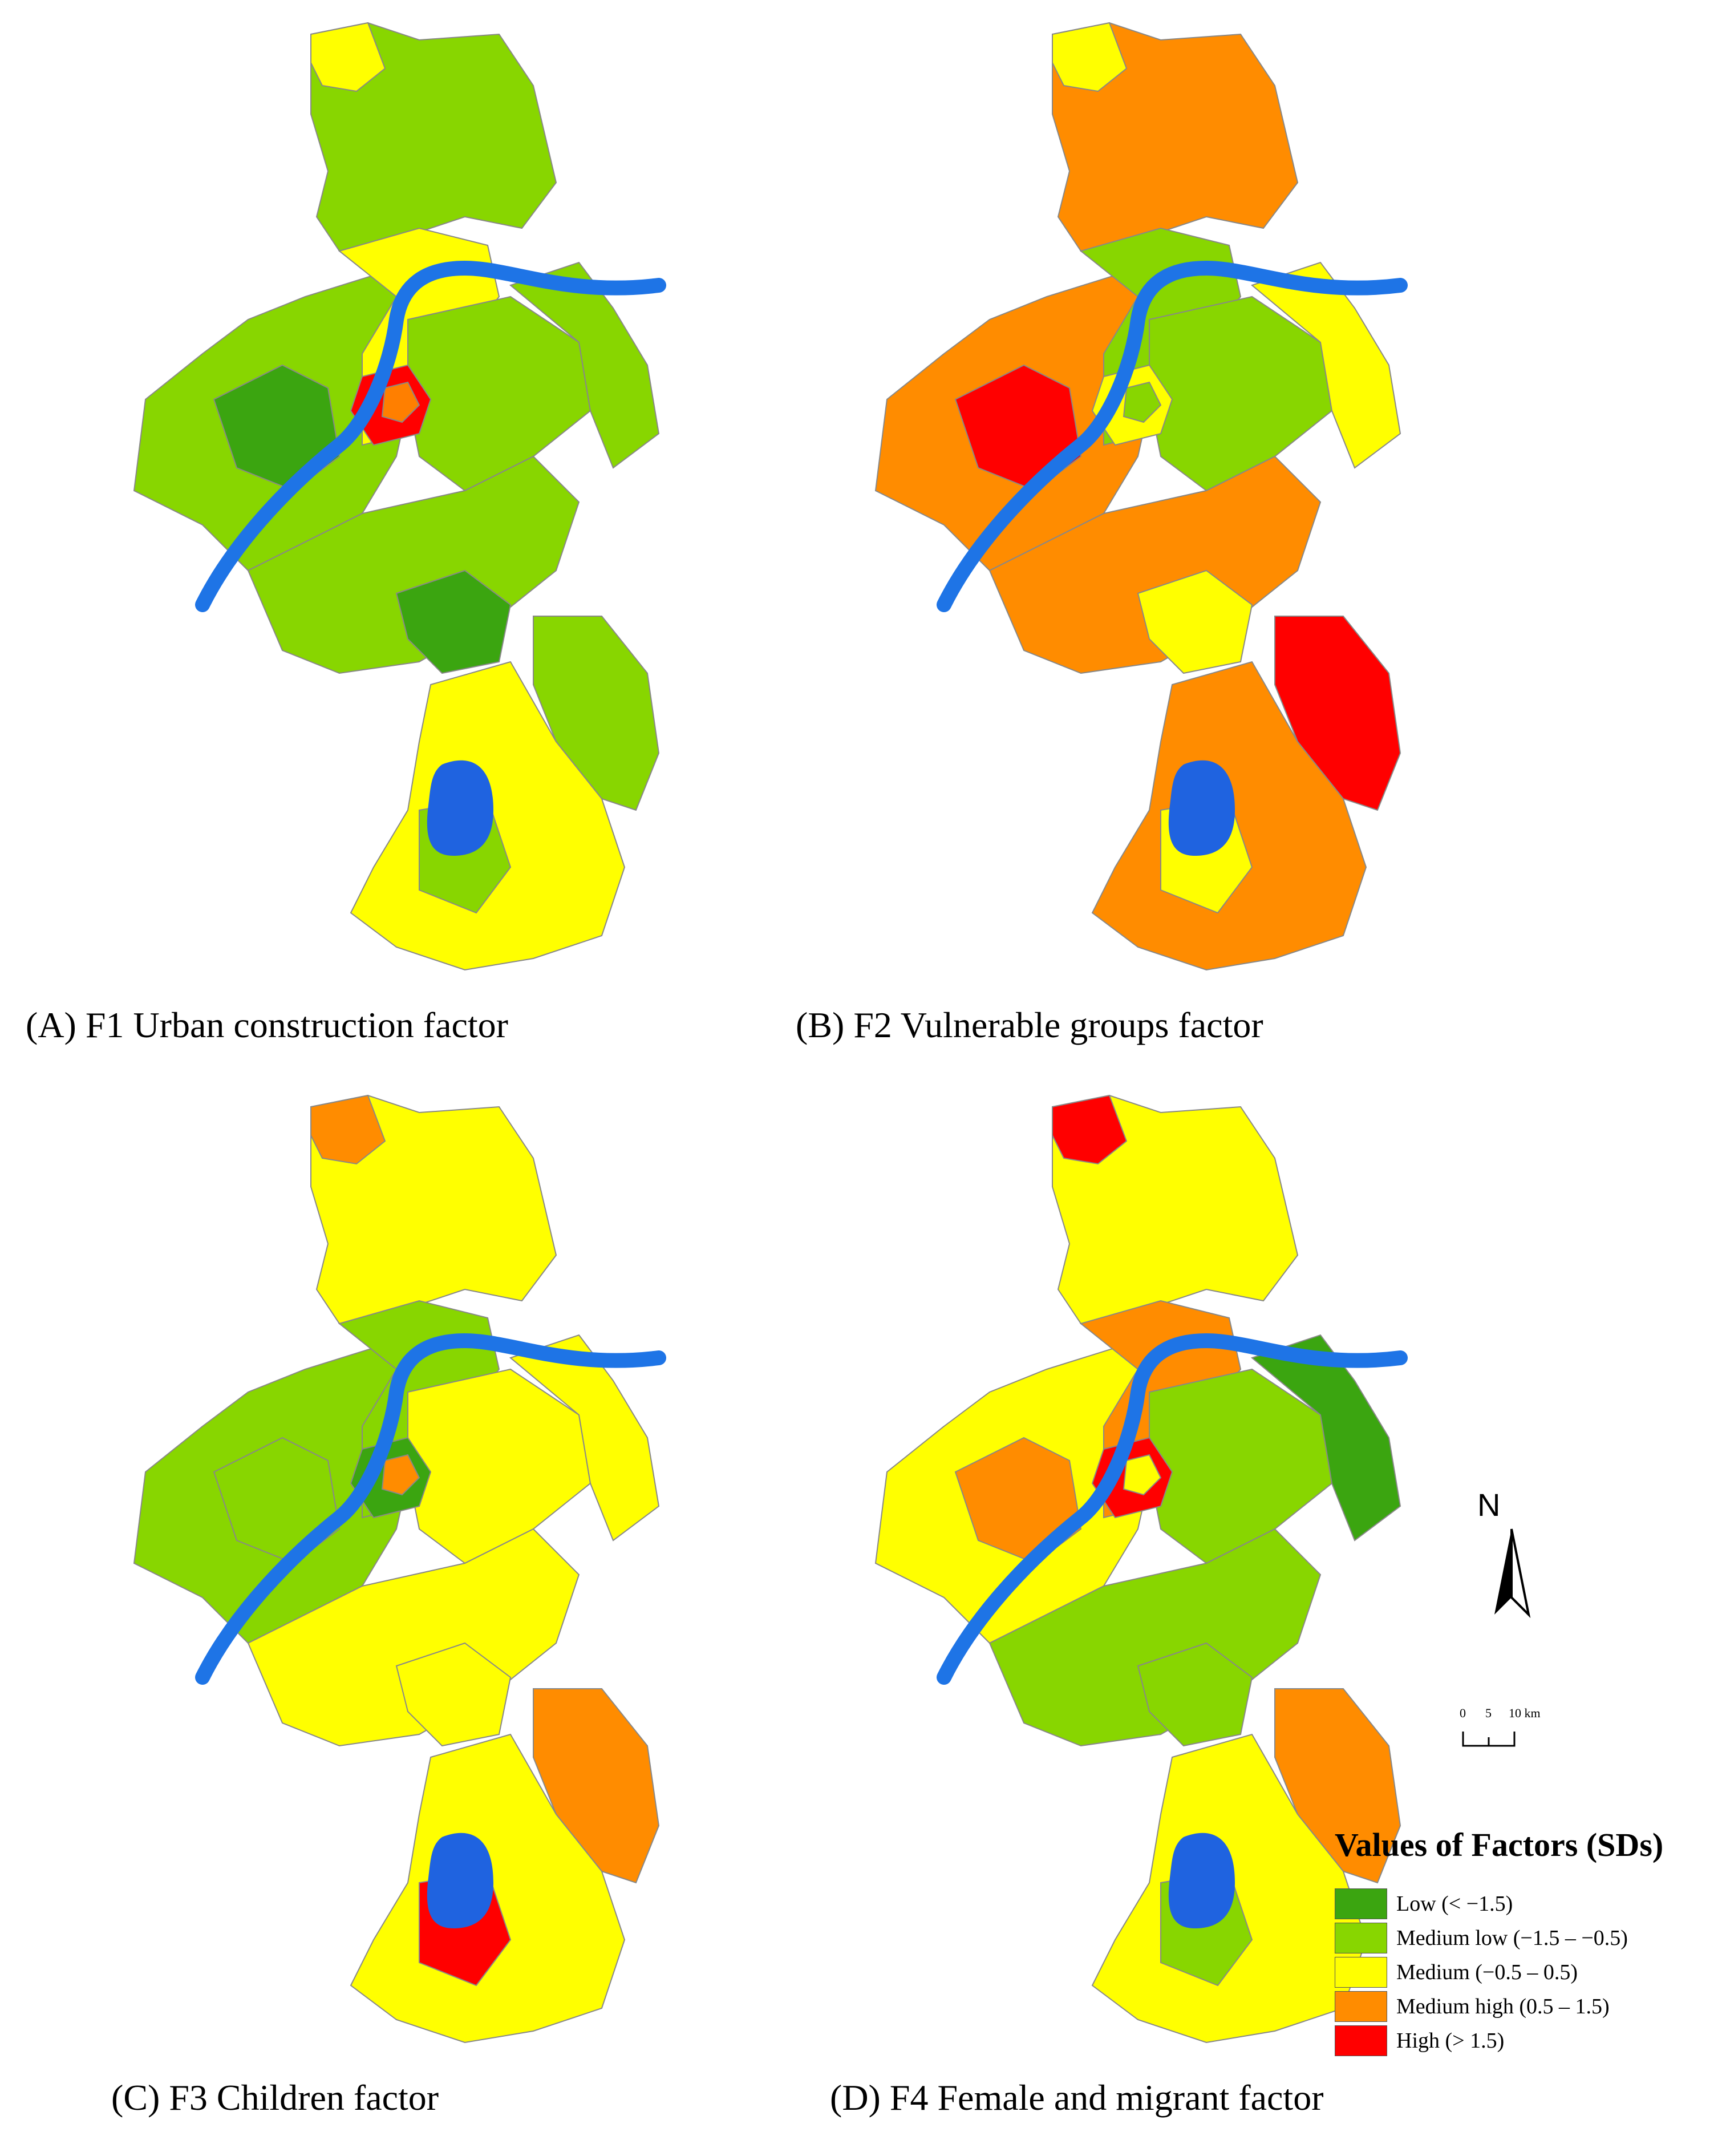 The image size is (1722, 2156). I want to click on legend-swatch-medium-low, so click(1361, 1938).